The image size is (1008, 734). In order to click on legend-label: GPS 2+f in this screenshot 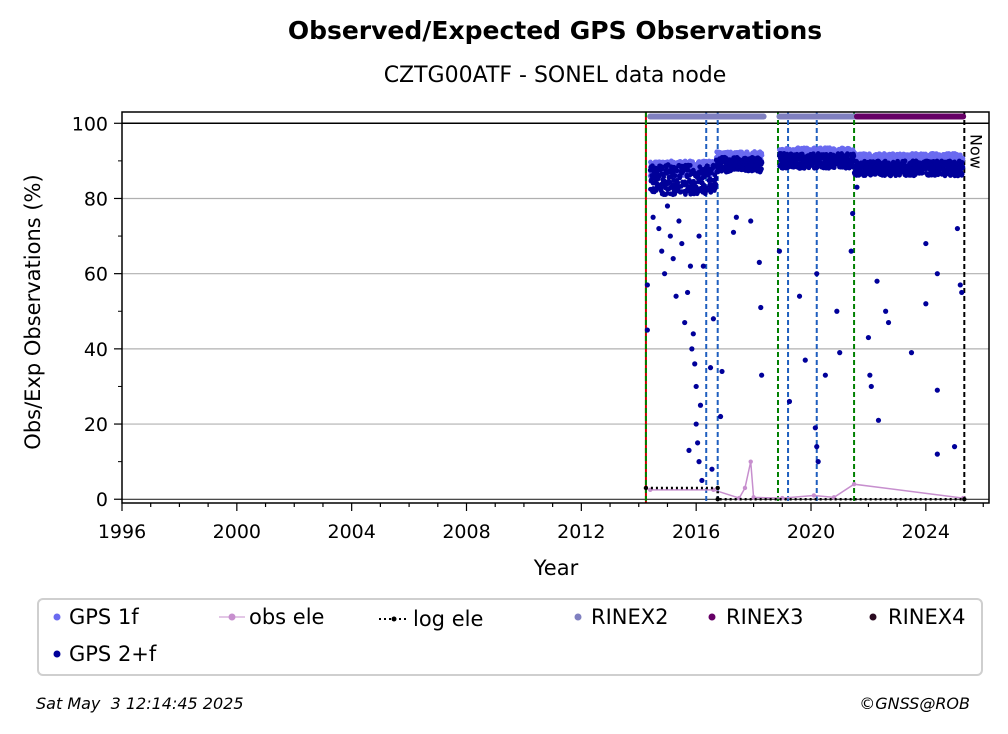, I will do `click(113, 654)`.